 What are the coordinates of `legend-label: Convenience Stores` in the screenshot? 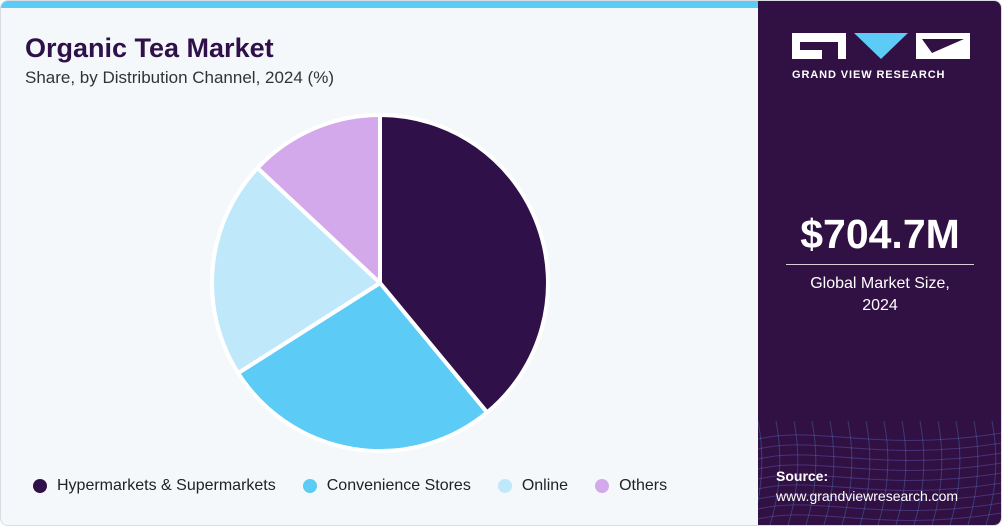 It's located at (398, 485).